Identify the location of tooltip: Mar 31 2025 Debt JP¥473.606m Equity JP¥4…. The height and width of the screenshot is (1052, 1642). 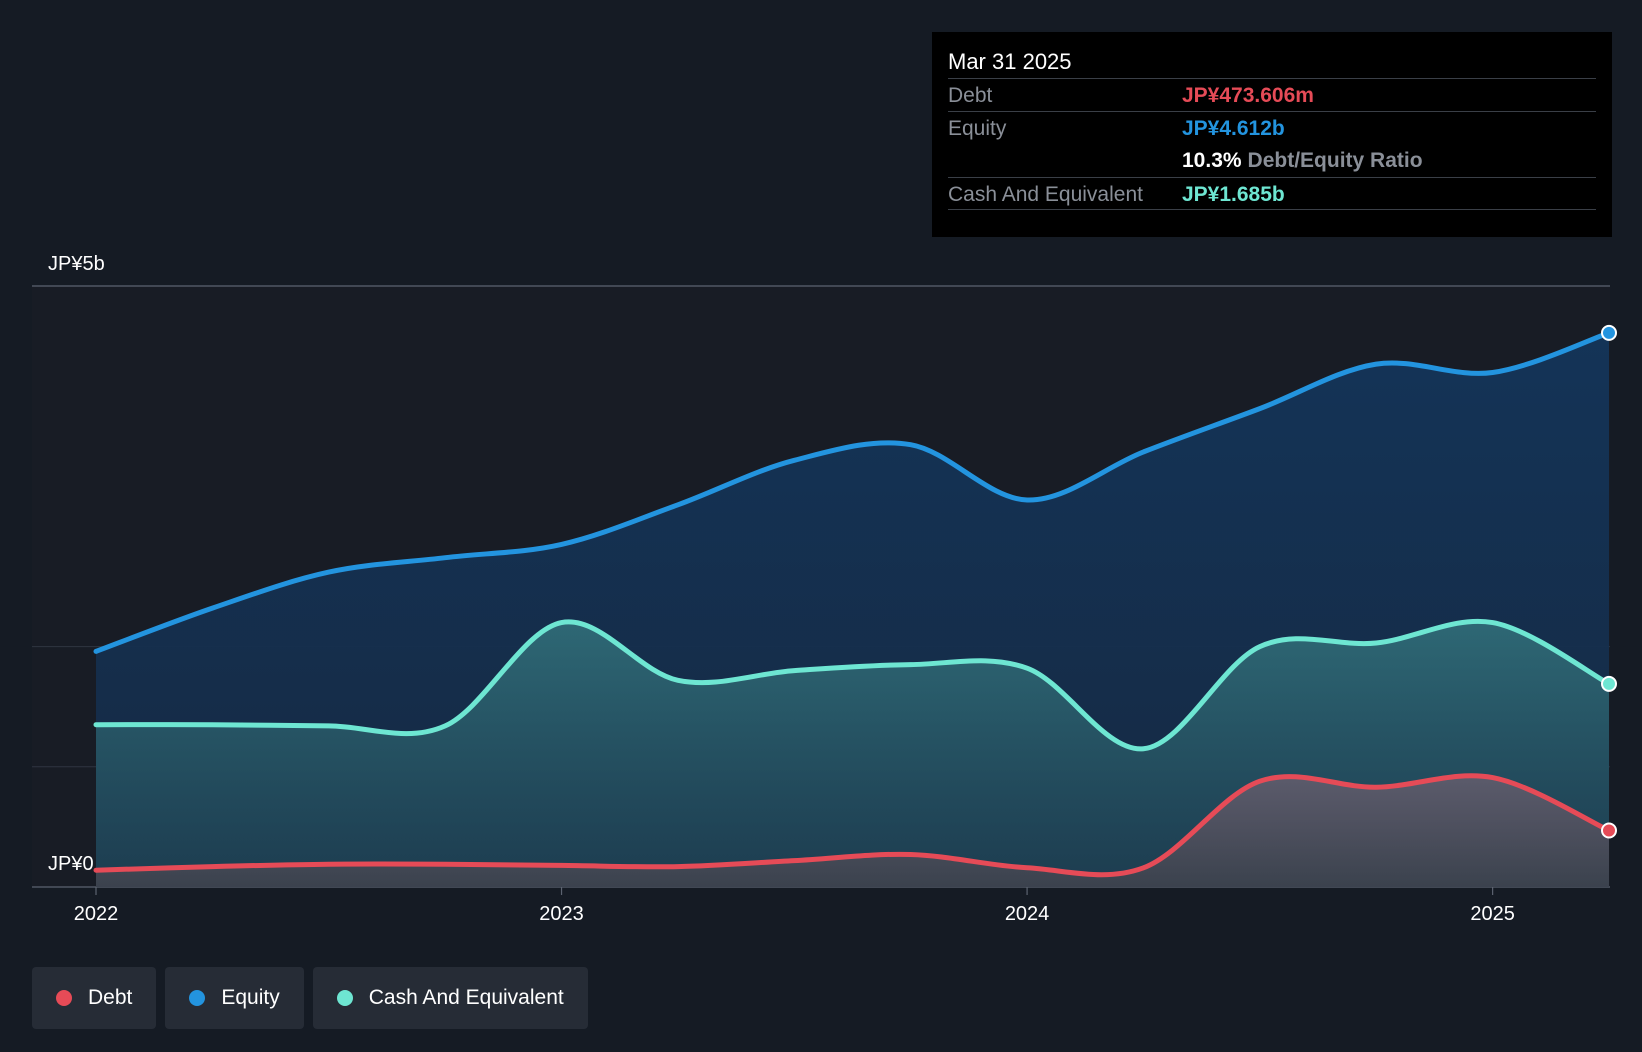
(1272, 134).